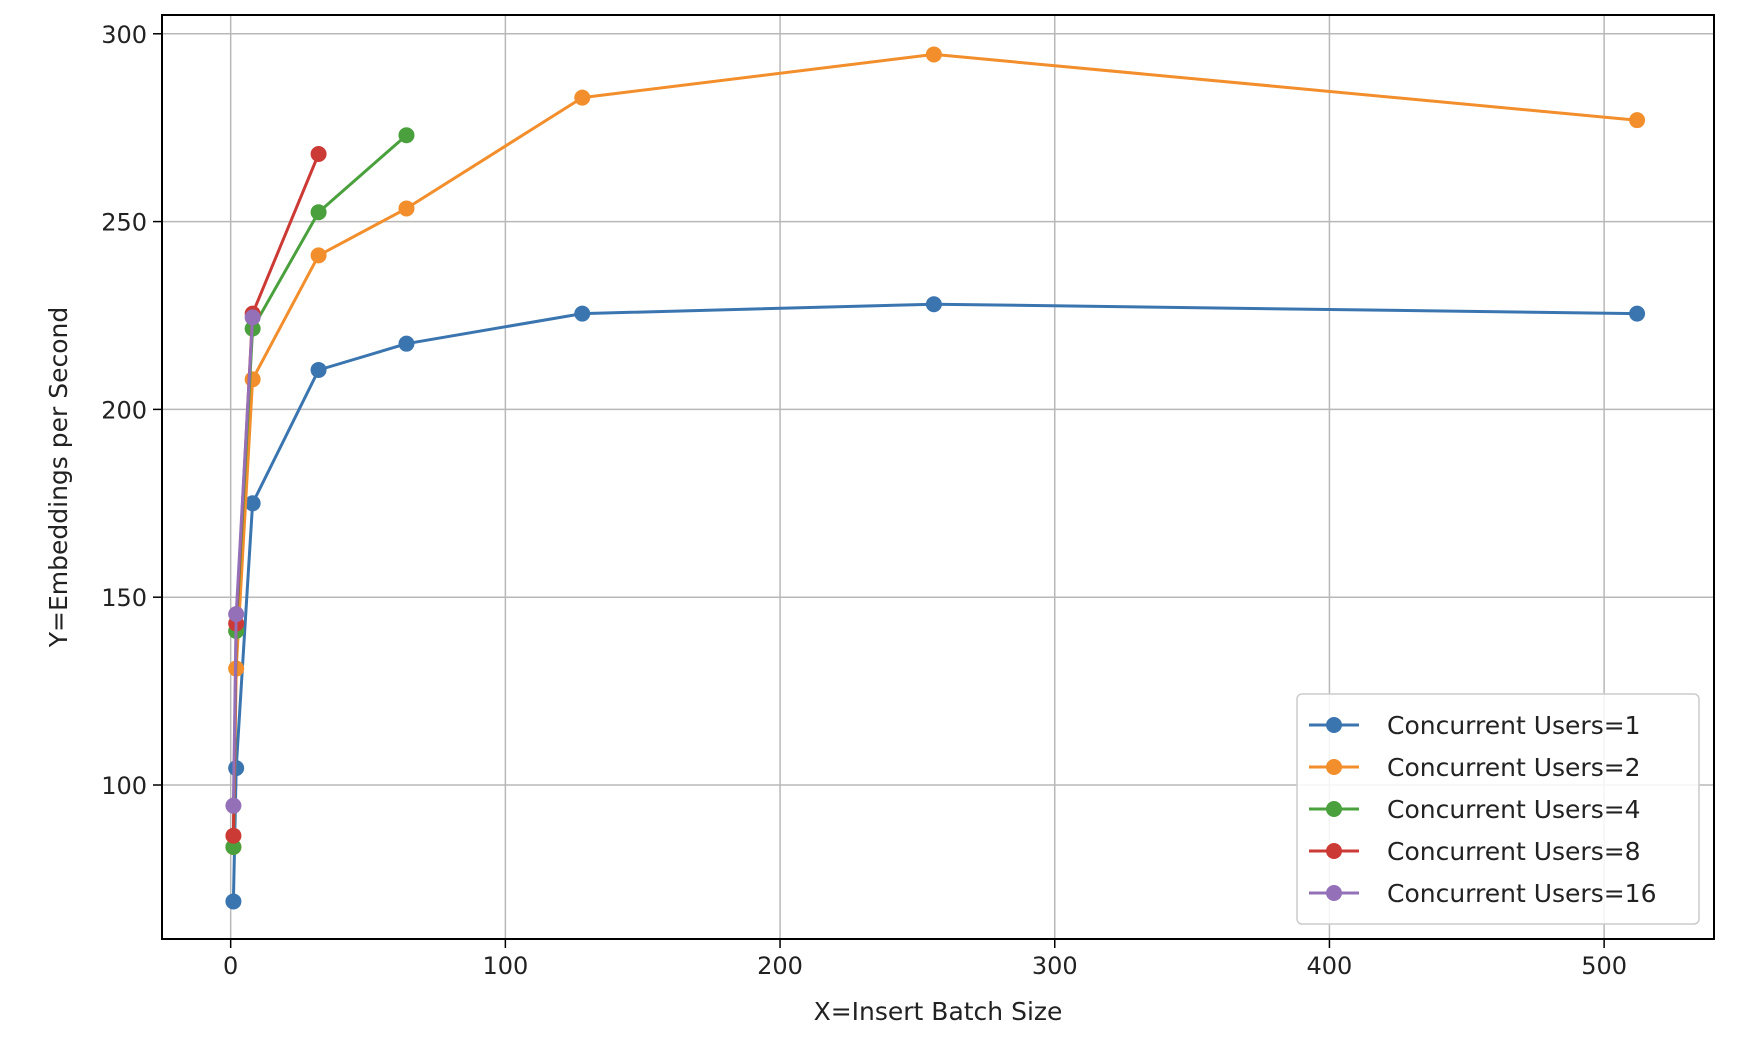  I want to click on x-tick-label: 200, so click(780, 966).